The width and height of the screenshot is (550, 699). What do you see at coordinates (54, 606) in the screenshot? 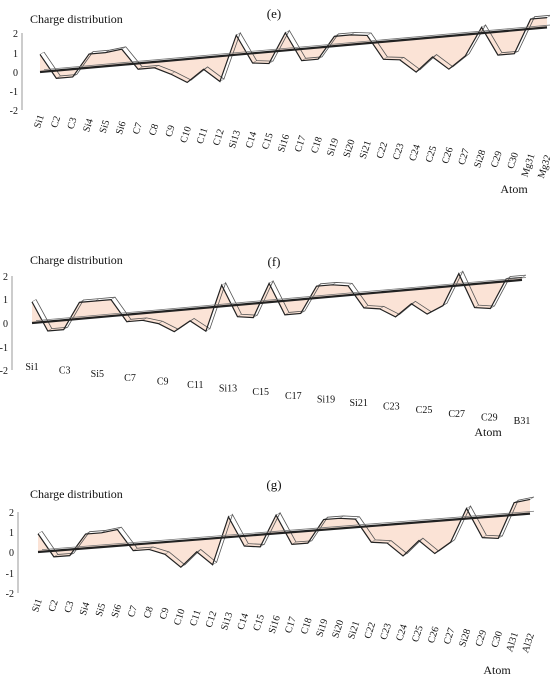
I see `x-tick-label: C2` at bounding box center [54, 606].